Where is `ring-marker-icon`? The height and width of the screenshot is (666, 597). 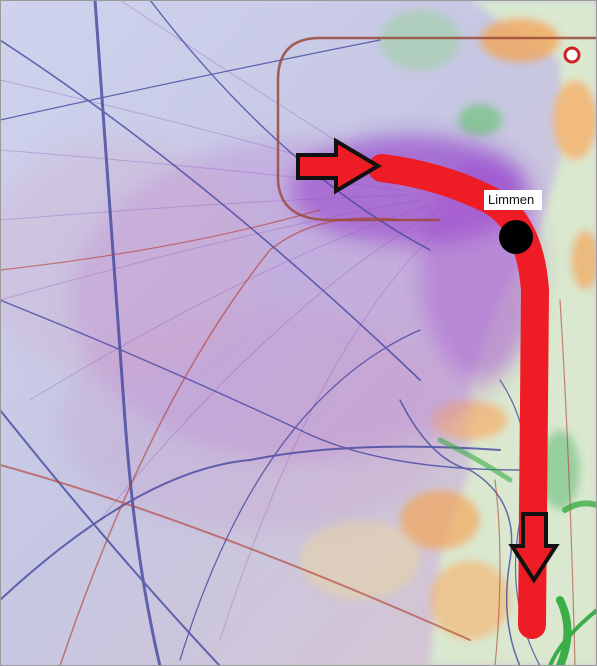 ring-marker-icon is located at coordinates (572, 55).